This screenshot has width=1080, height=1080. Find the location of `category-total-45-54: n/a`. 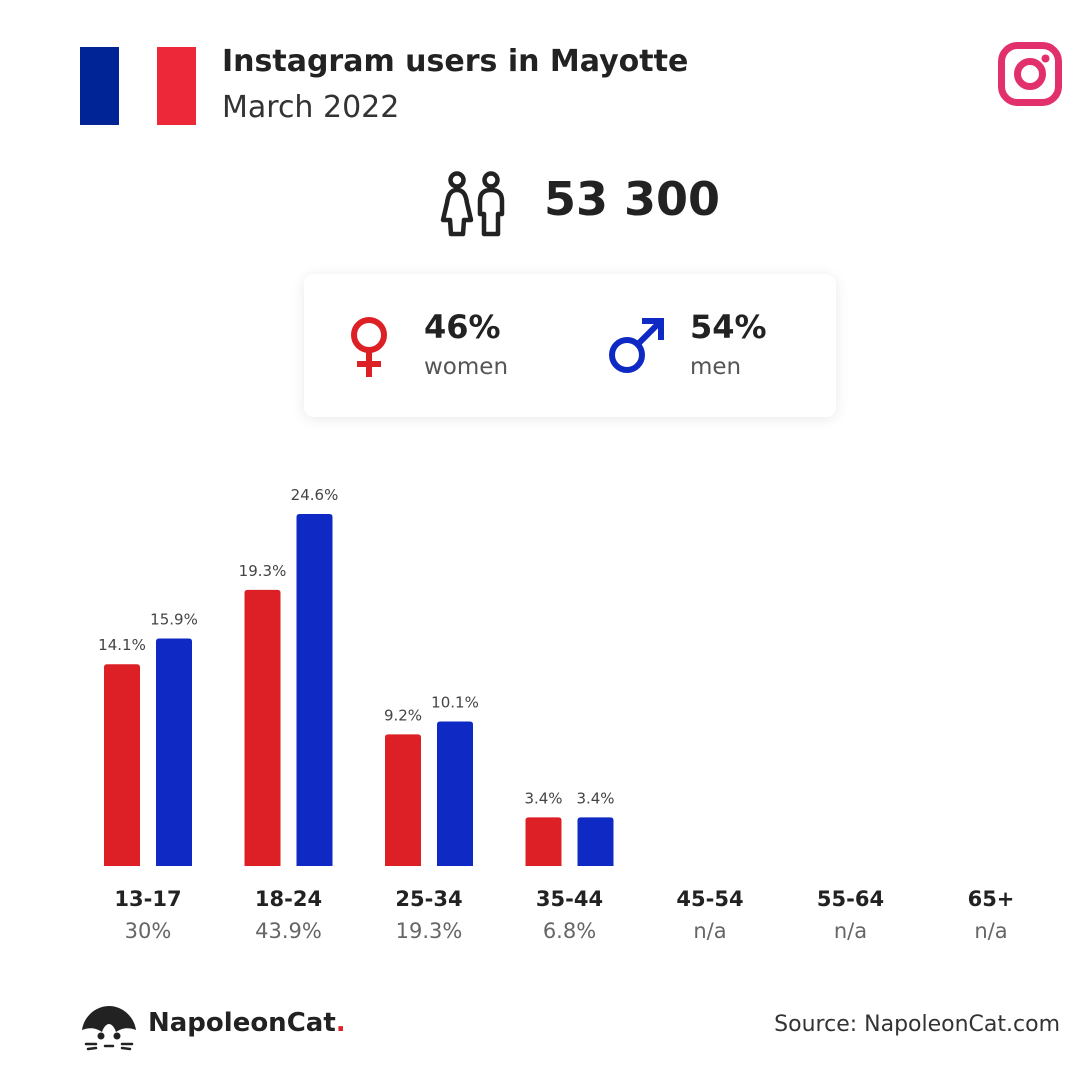

category-total-45-54: n/a is located at coordinates (709, 931).